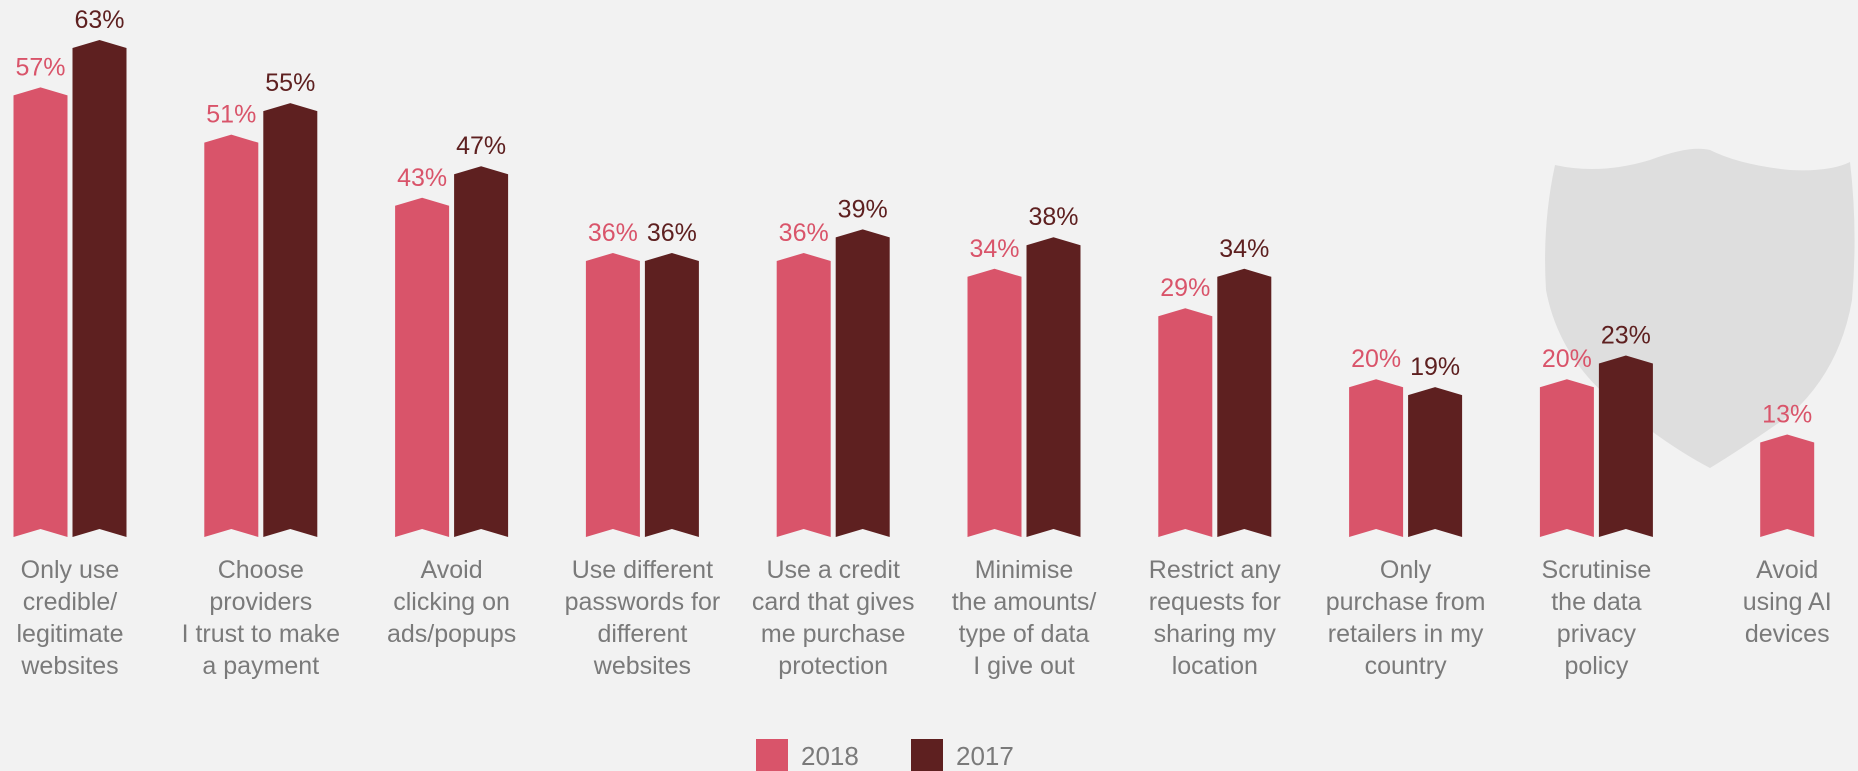 This screenshot has width=1858, height=771. I want to click on value-label-2018: 13%, so click(1787, 414).